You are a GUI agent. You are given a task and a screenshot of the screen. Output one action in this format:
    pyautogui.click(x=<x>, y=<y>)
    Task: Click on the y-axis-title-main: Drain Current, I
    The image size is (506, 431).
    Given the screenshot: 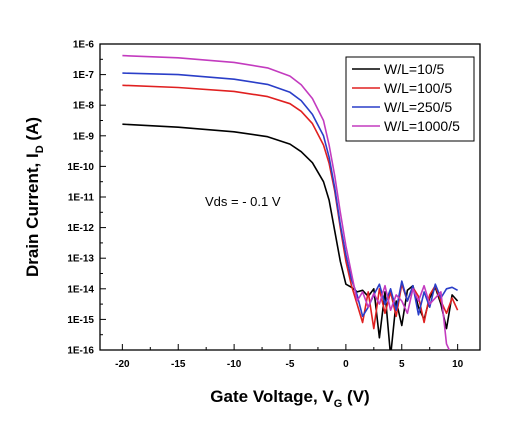 What is the action you would take?
    pyautogui.click(x=32, y=215)
    